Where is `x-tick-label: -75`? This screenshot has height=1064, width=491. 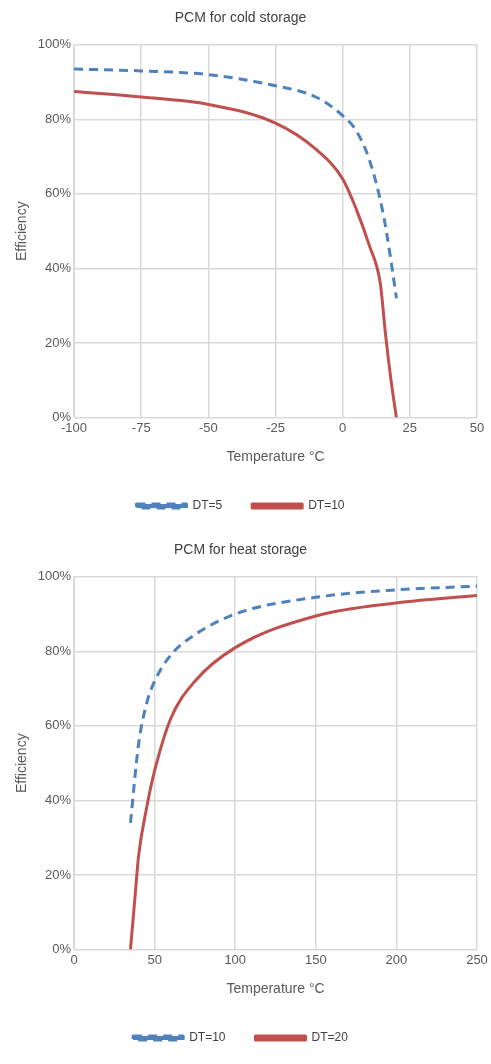 x-tick-label: -75 is located at coordinates (141, 427).